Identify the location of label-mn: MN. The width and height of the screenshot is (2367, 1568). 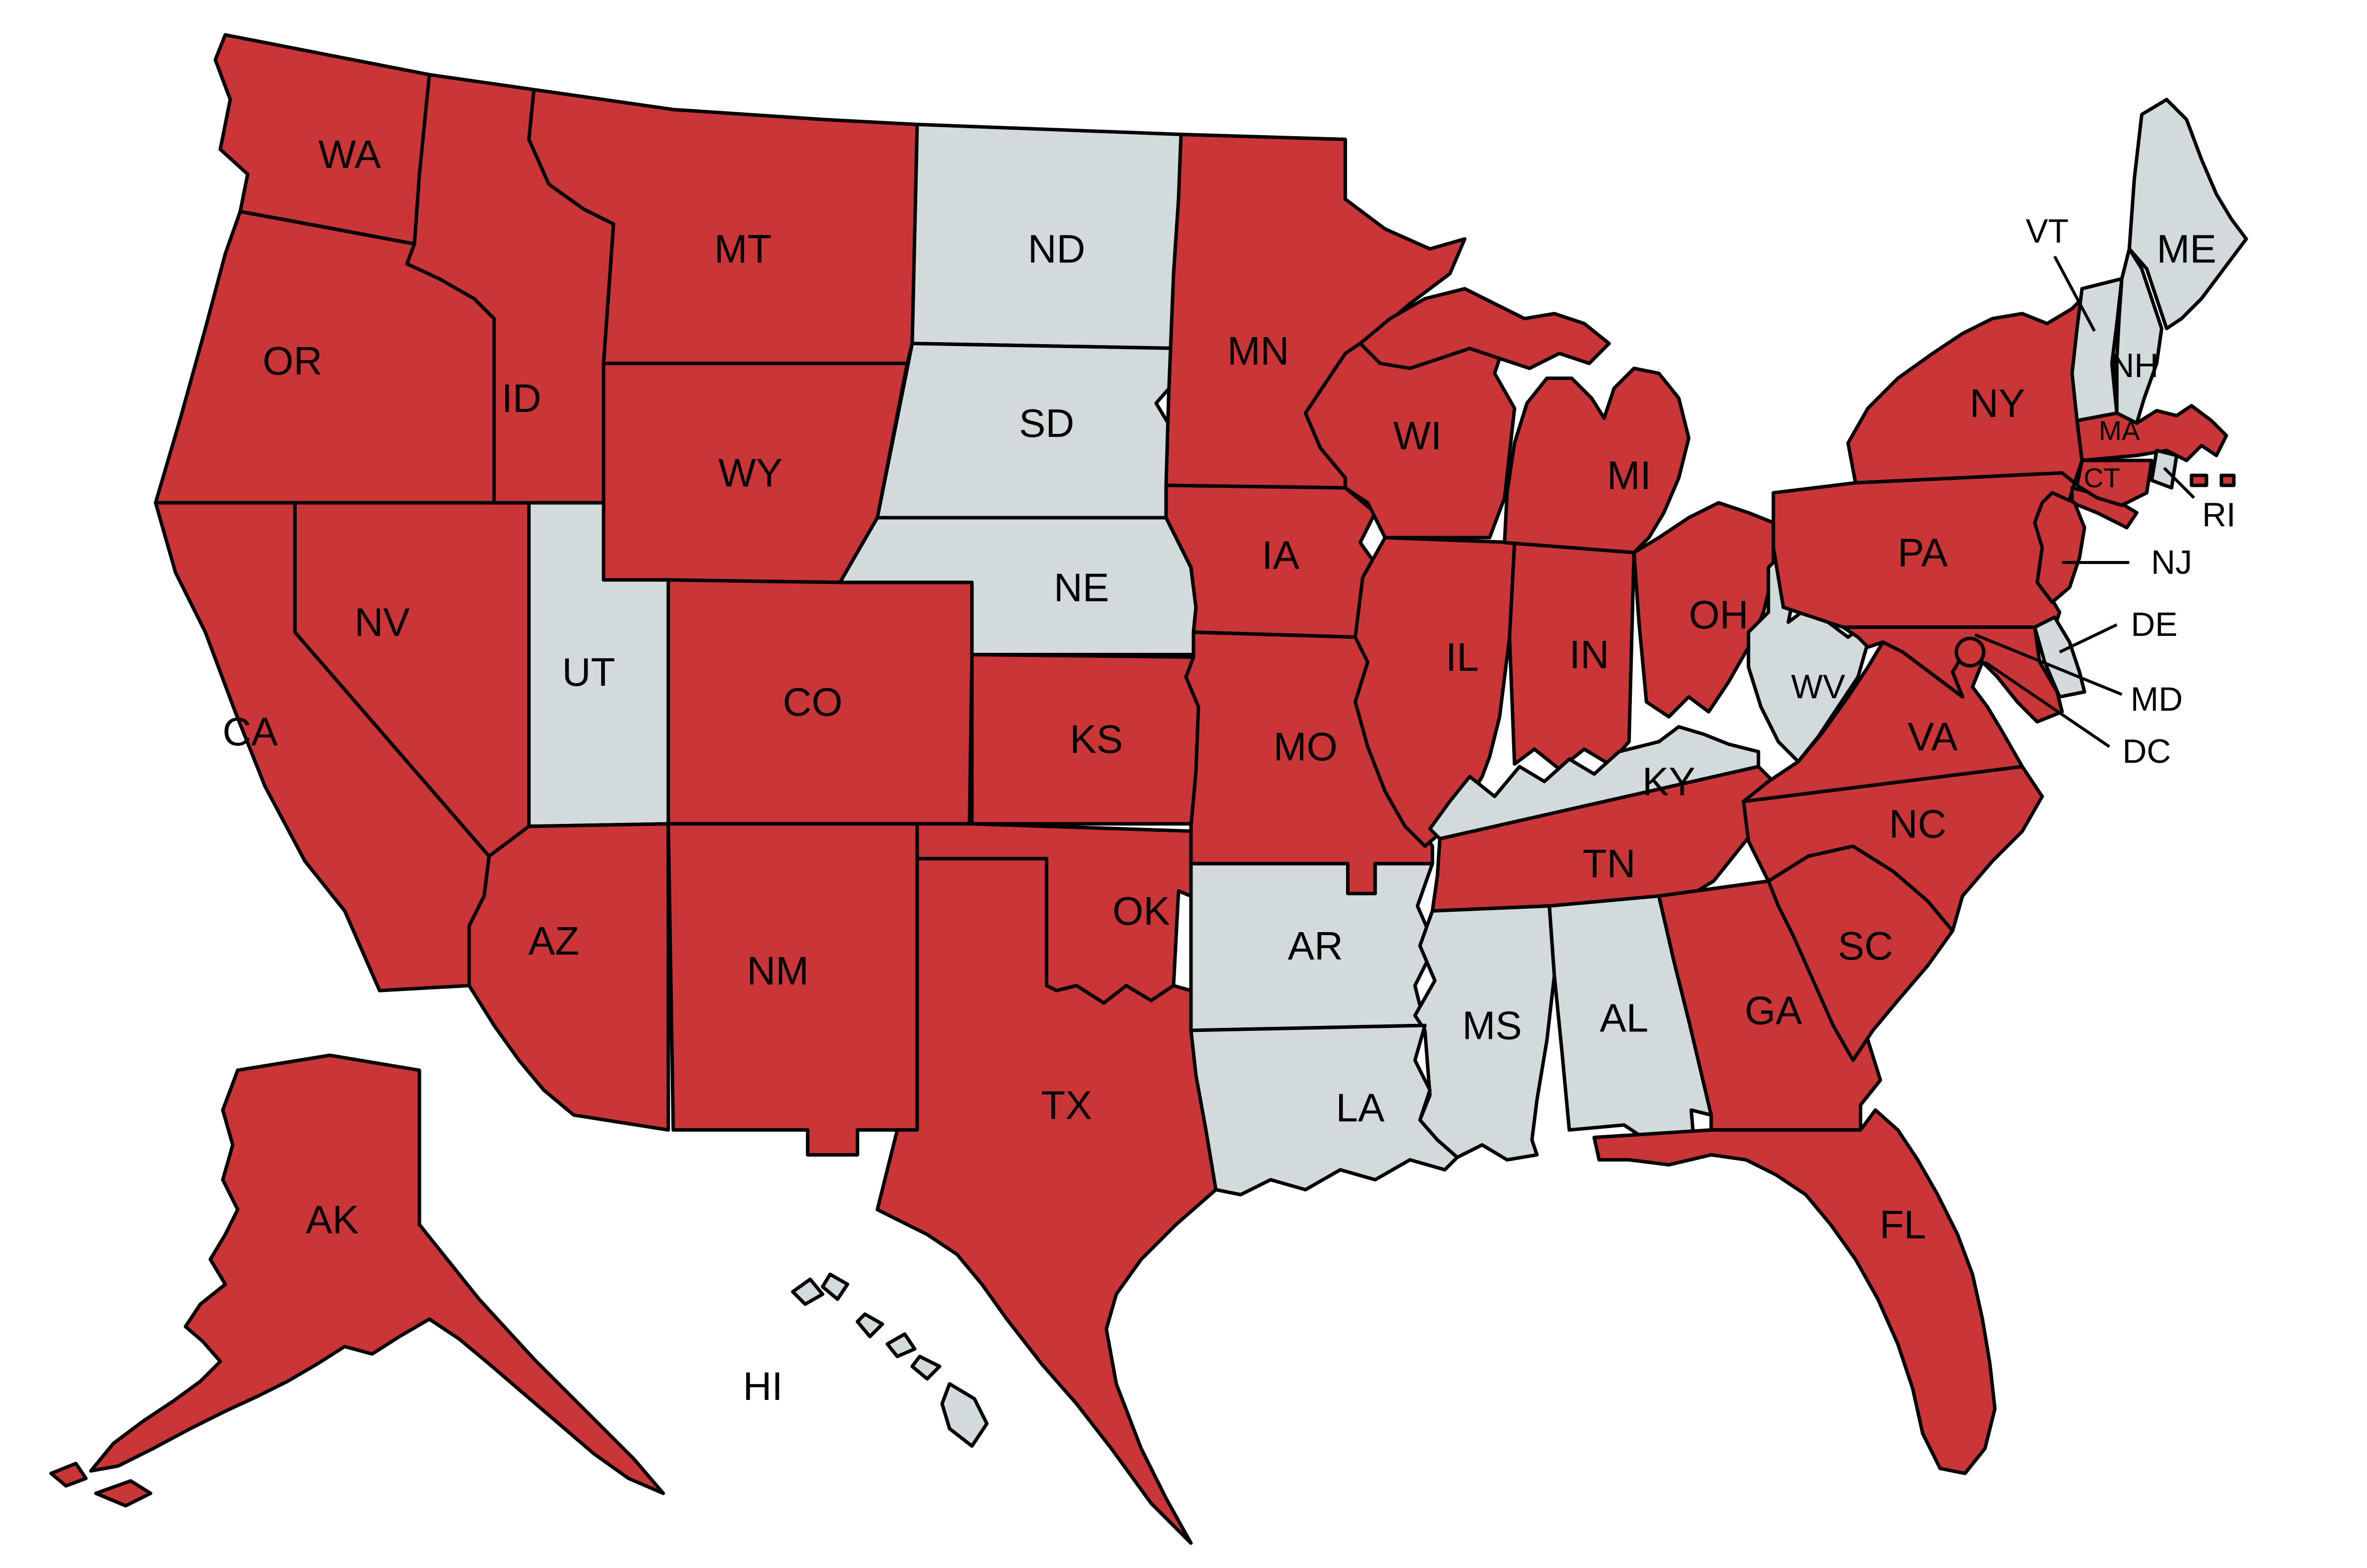
(1258, 351).